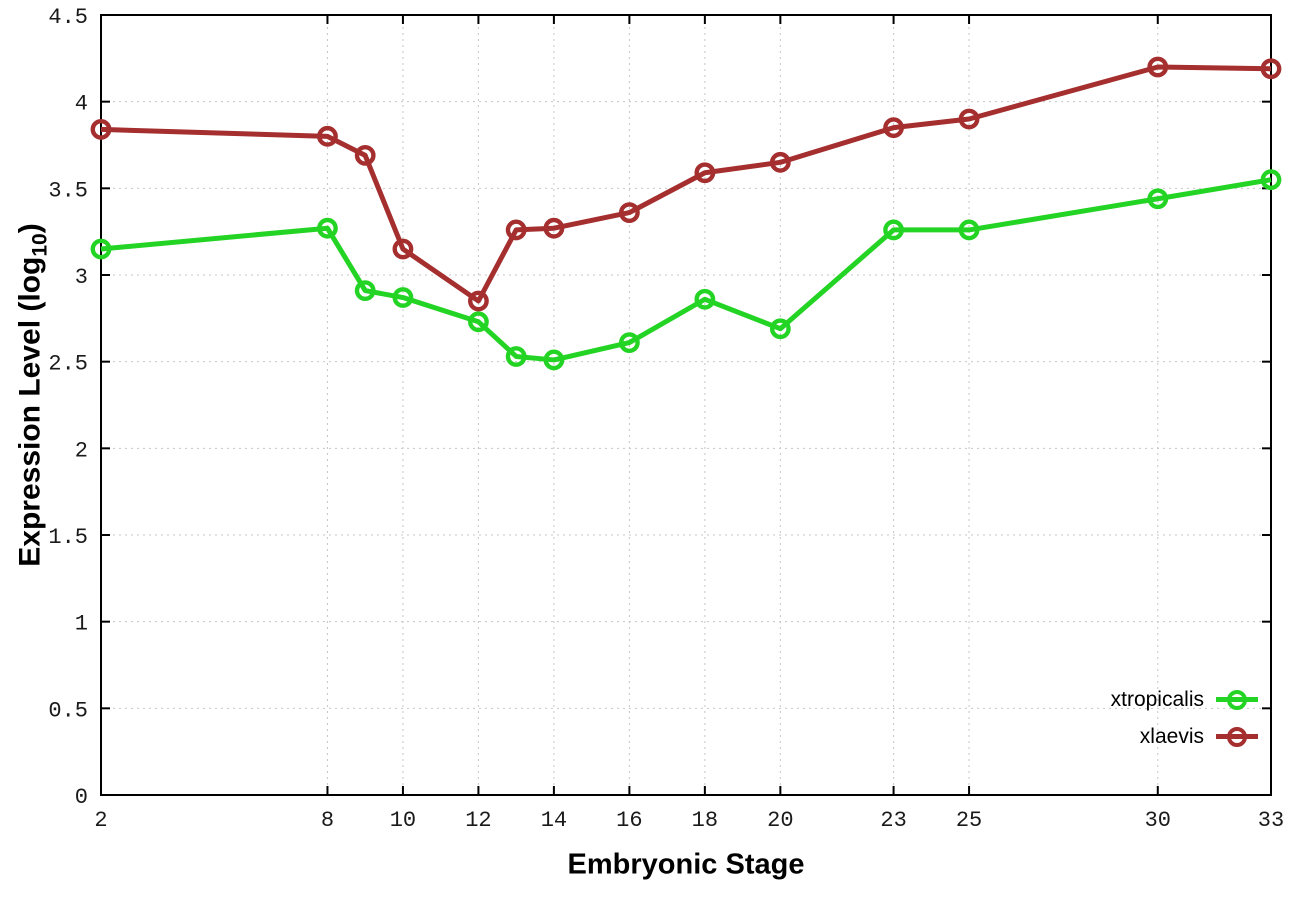 The image size is (1296, 907). I want to click on legend-item-xlaevis: xlaevis, so click(1184, 736).